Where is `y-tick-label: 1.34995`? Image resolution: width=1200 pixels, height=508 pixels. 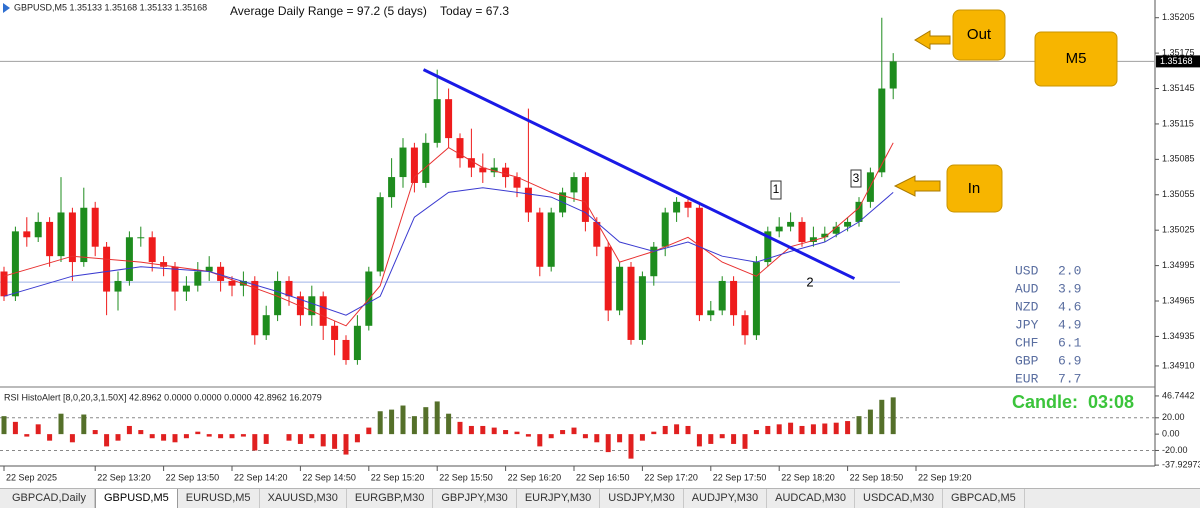 y-tick-label: 1.34995 is located at coordinates (1178, 265).